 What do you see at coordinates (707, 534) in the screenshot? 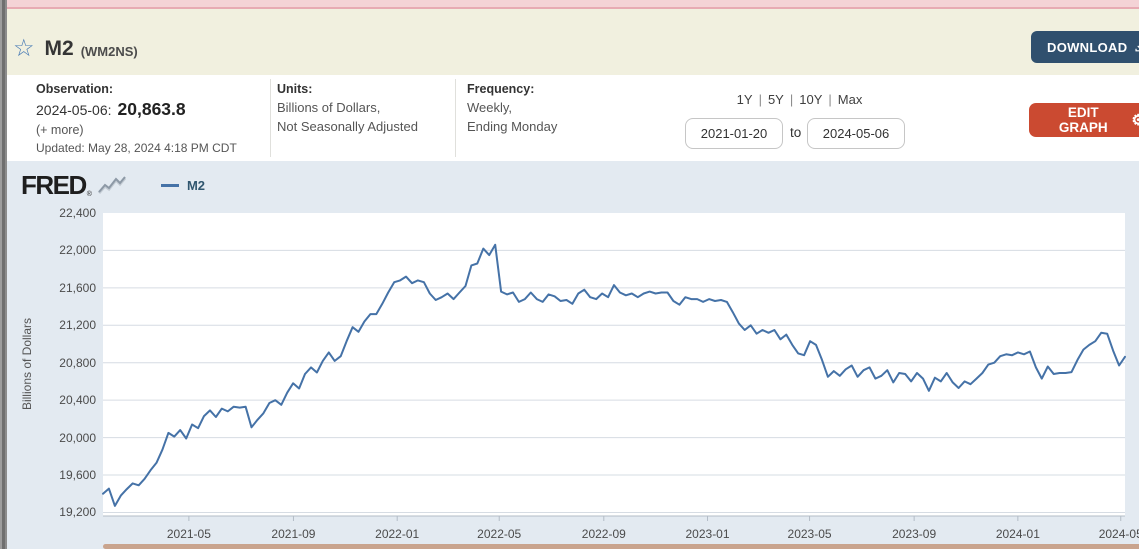
I see `x-tick-label: 2023-01` at bounding box center [707, 534].